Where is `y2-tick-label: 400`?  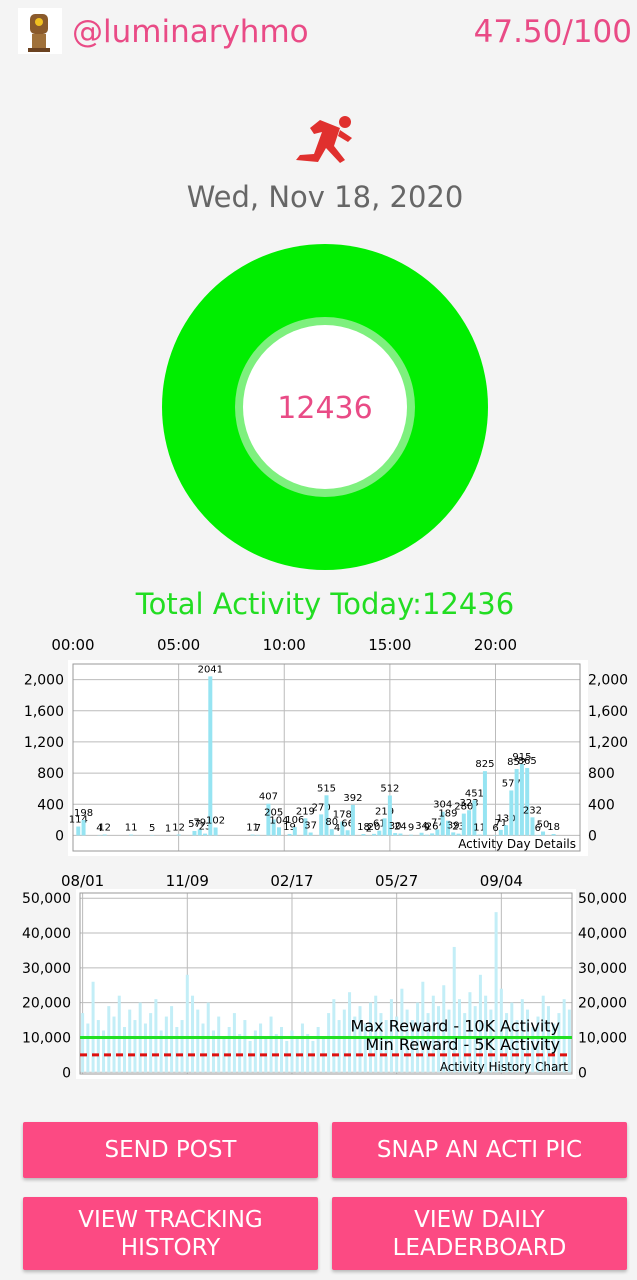
y2-tick-label: 400 is located at coordinates (601, 805).